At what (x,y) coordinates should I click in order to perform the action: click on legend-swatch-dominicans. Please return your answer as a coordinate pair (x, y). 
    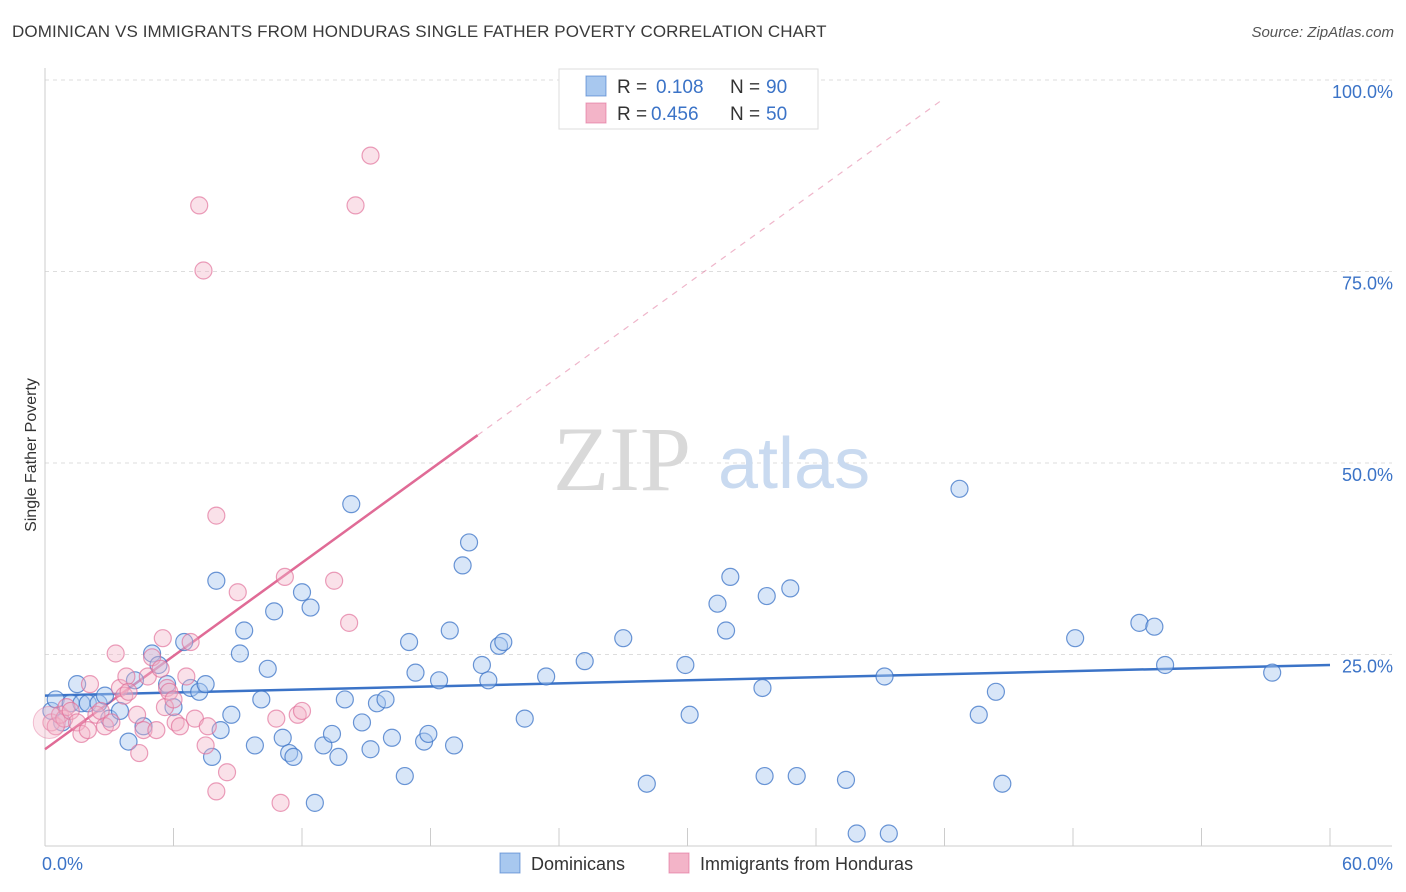
    Looking at the image, I should click on (596, 86).